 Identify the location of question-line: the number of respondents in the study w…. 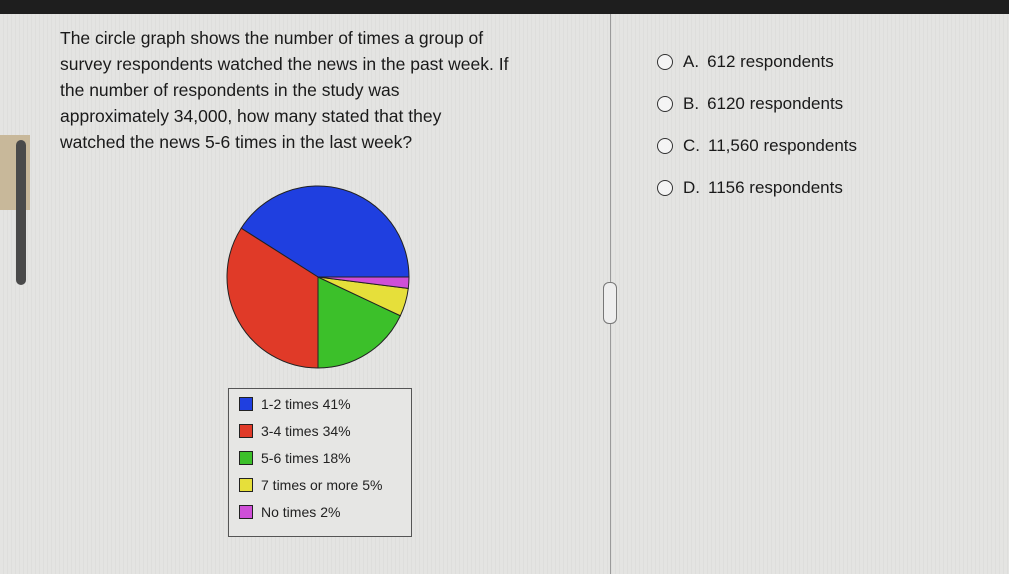
(230, 90).